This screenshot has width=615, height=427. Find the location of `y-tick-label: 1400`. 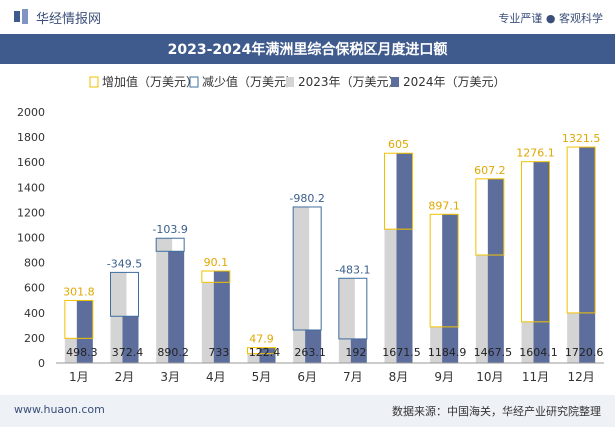

y-tick-label: 1400 is located at coordinates (31, 187).